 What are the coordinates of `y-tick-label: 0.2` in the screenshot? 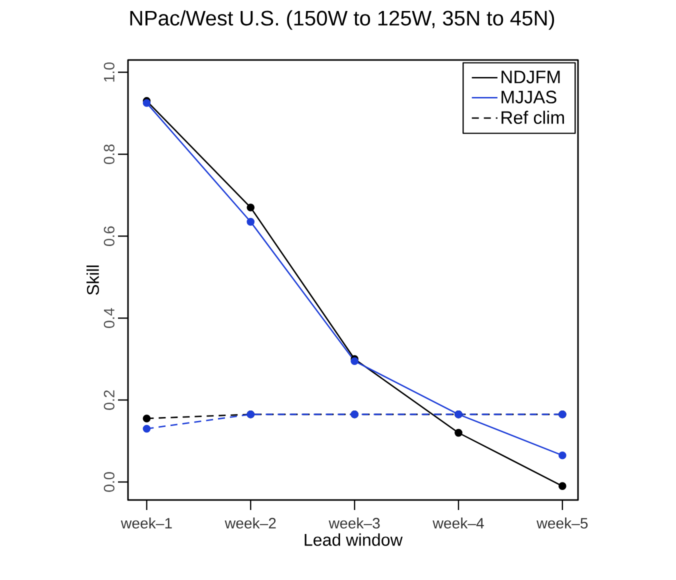 It's located at (109, 400).